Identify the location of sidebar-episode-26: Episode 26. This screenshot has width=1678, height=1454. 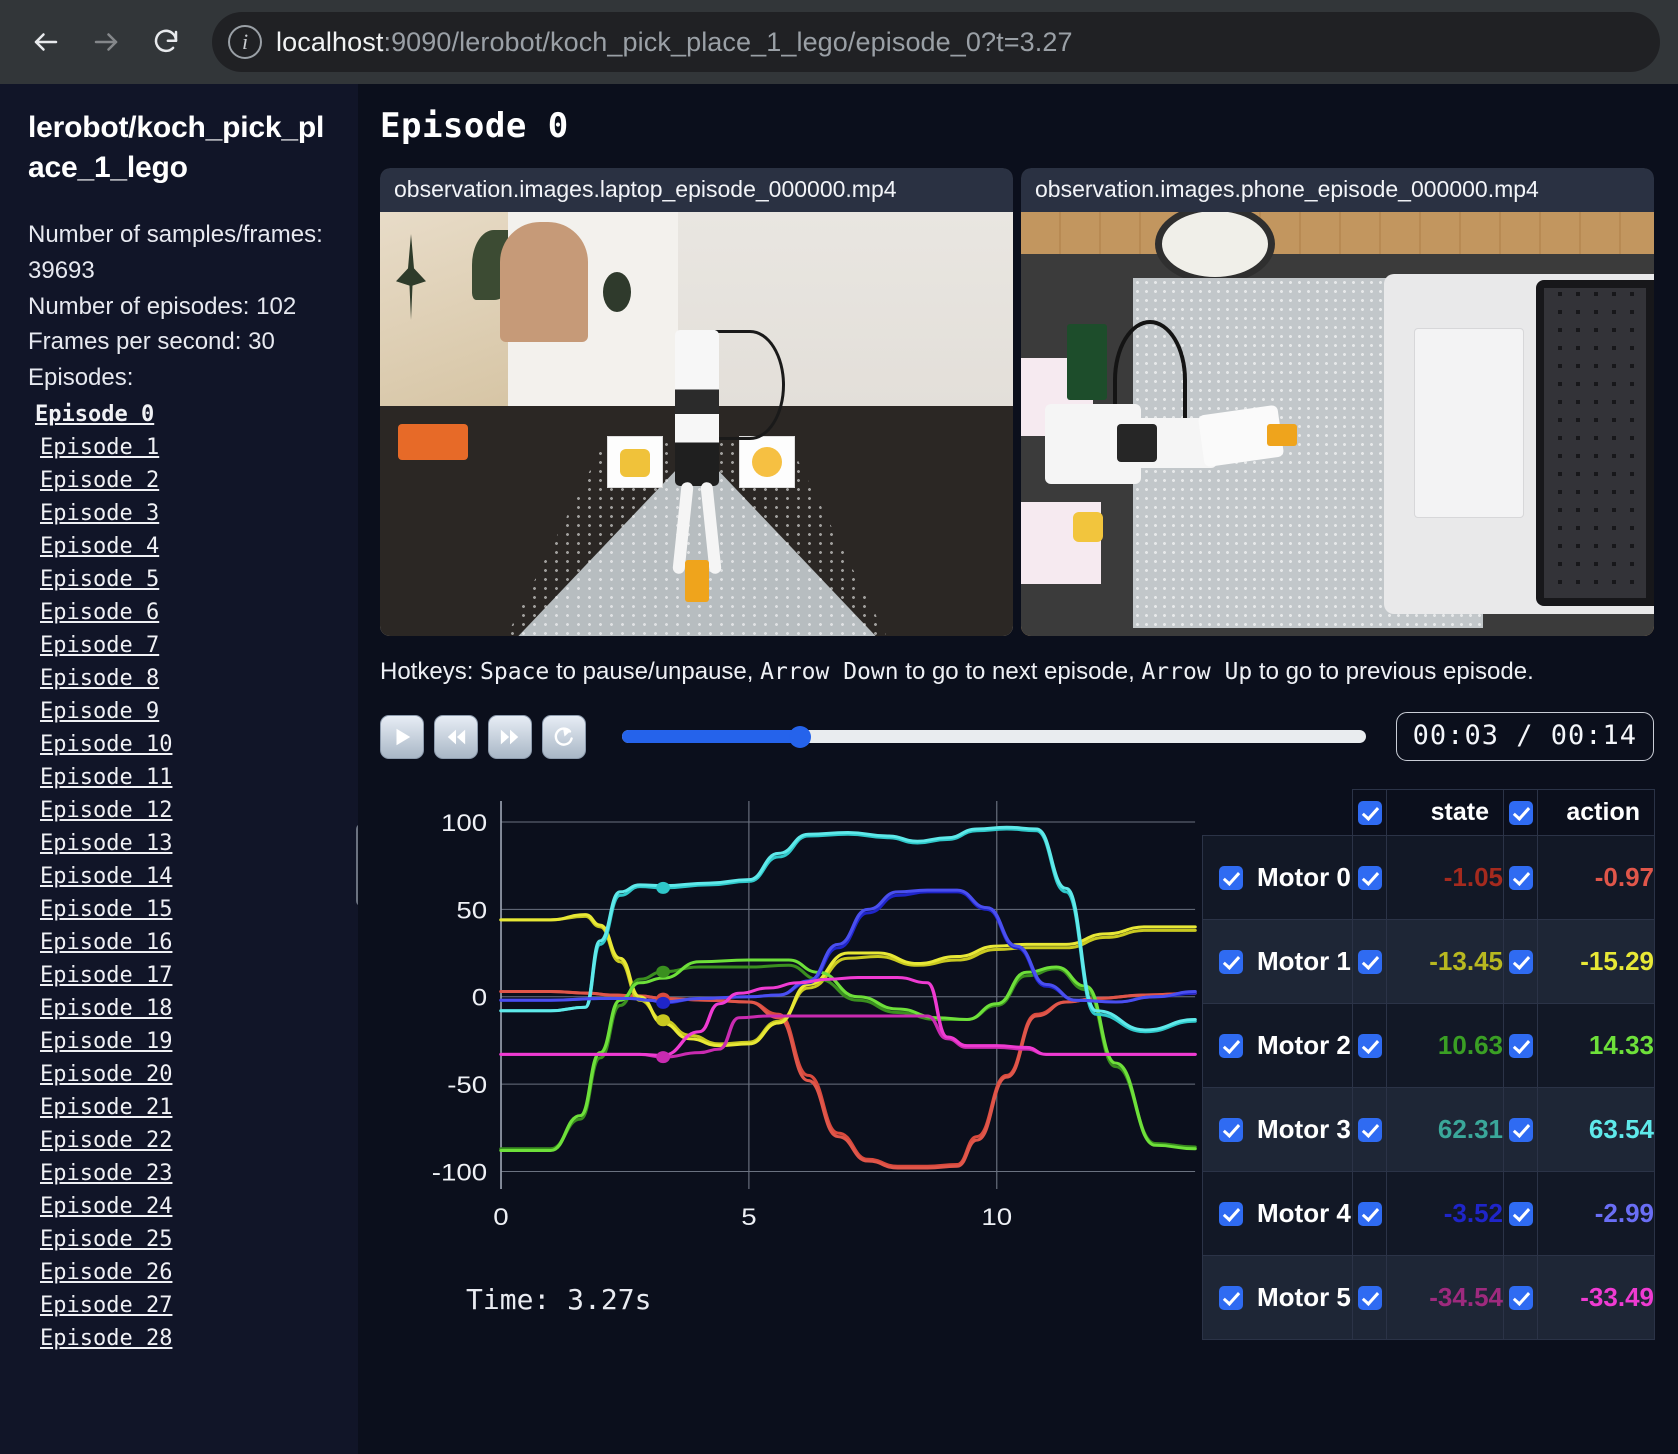
(106, 1272).